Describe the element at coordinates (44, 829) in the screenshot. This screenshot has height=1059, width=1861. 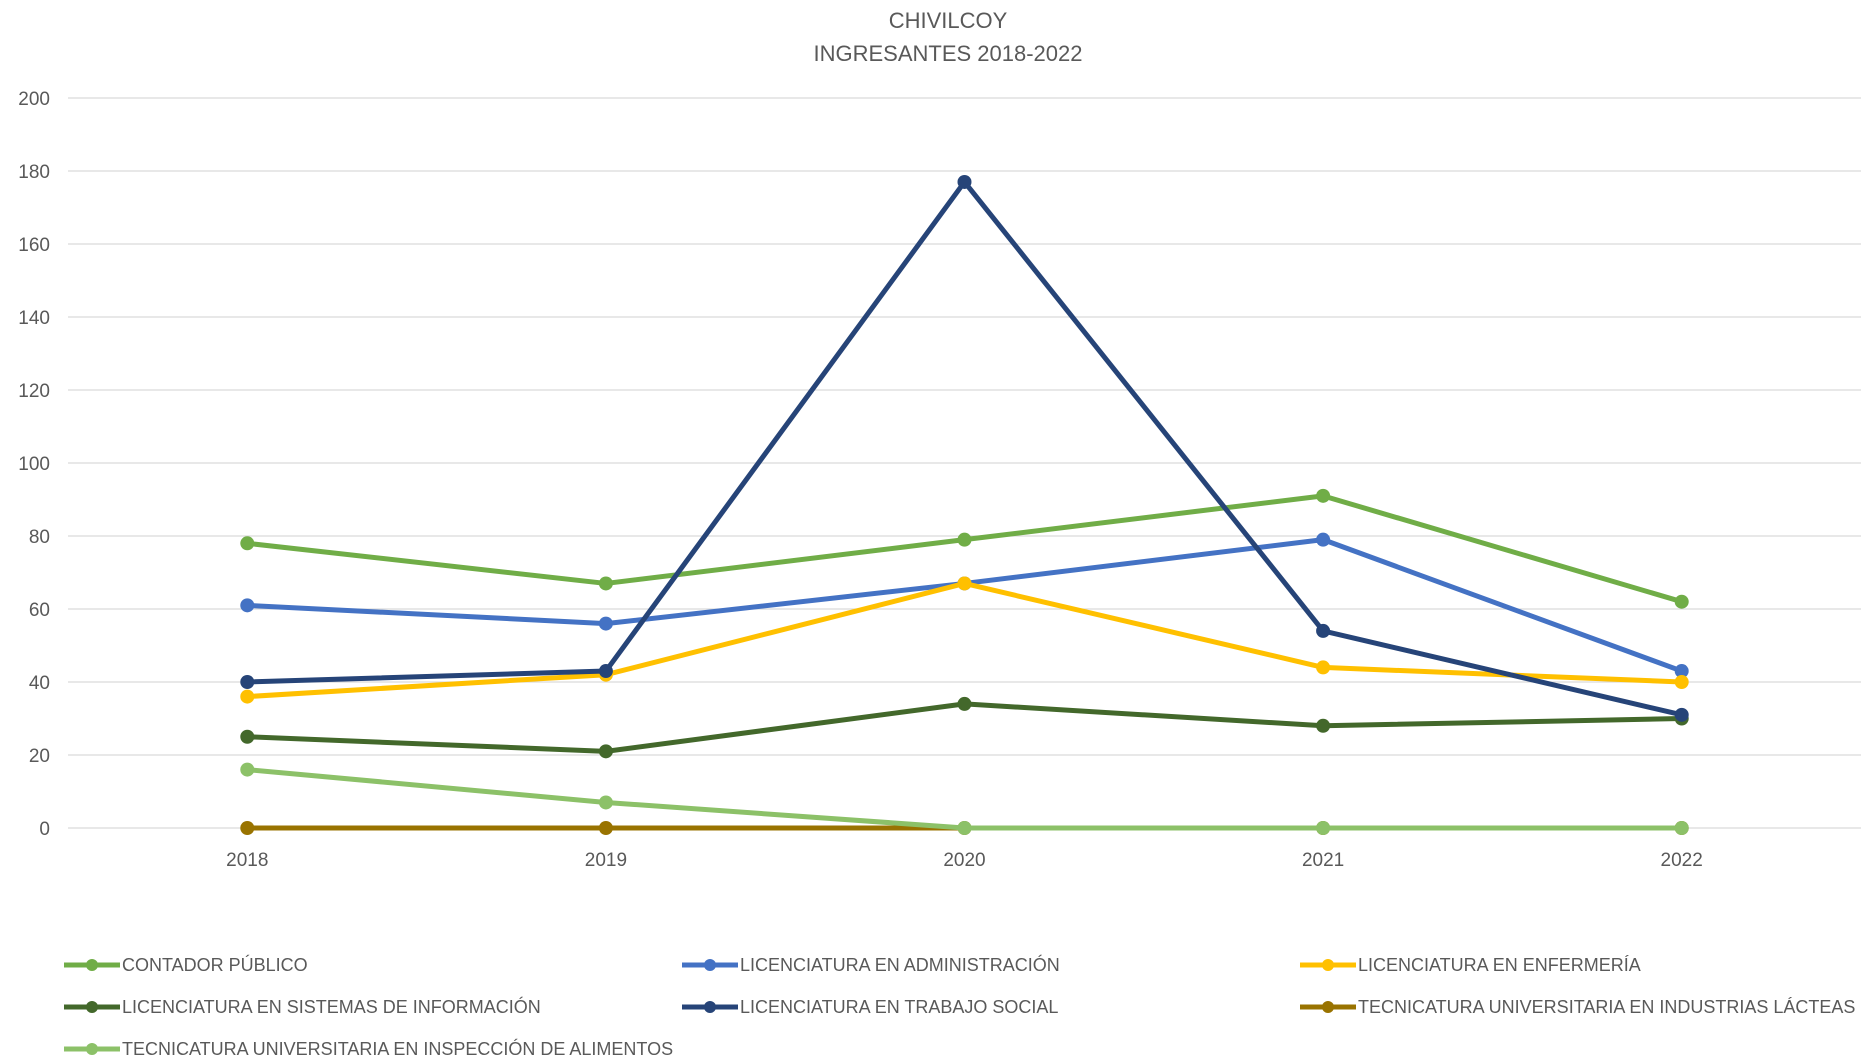
I see `y-tick-label: 0` at that location.